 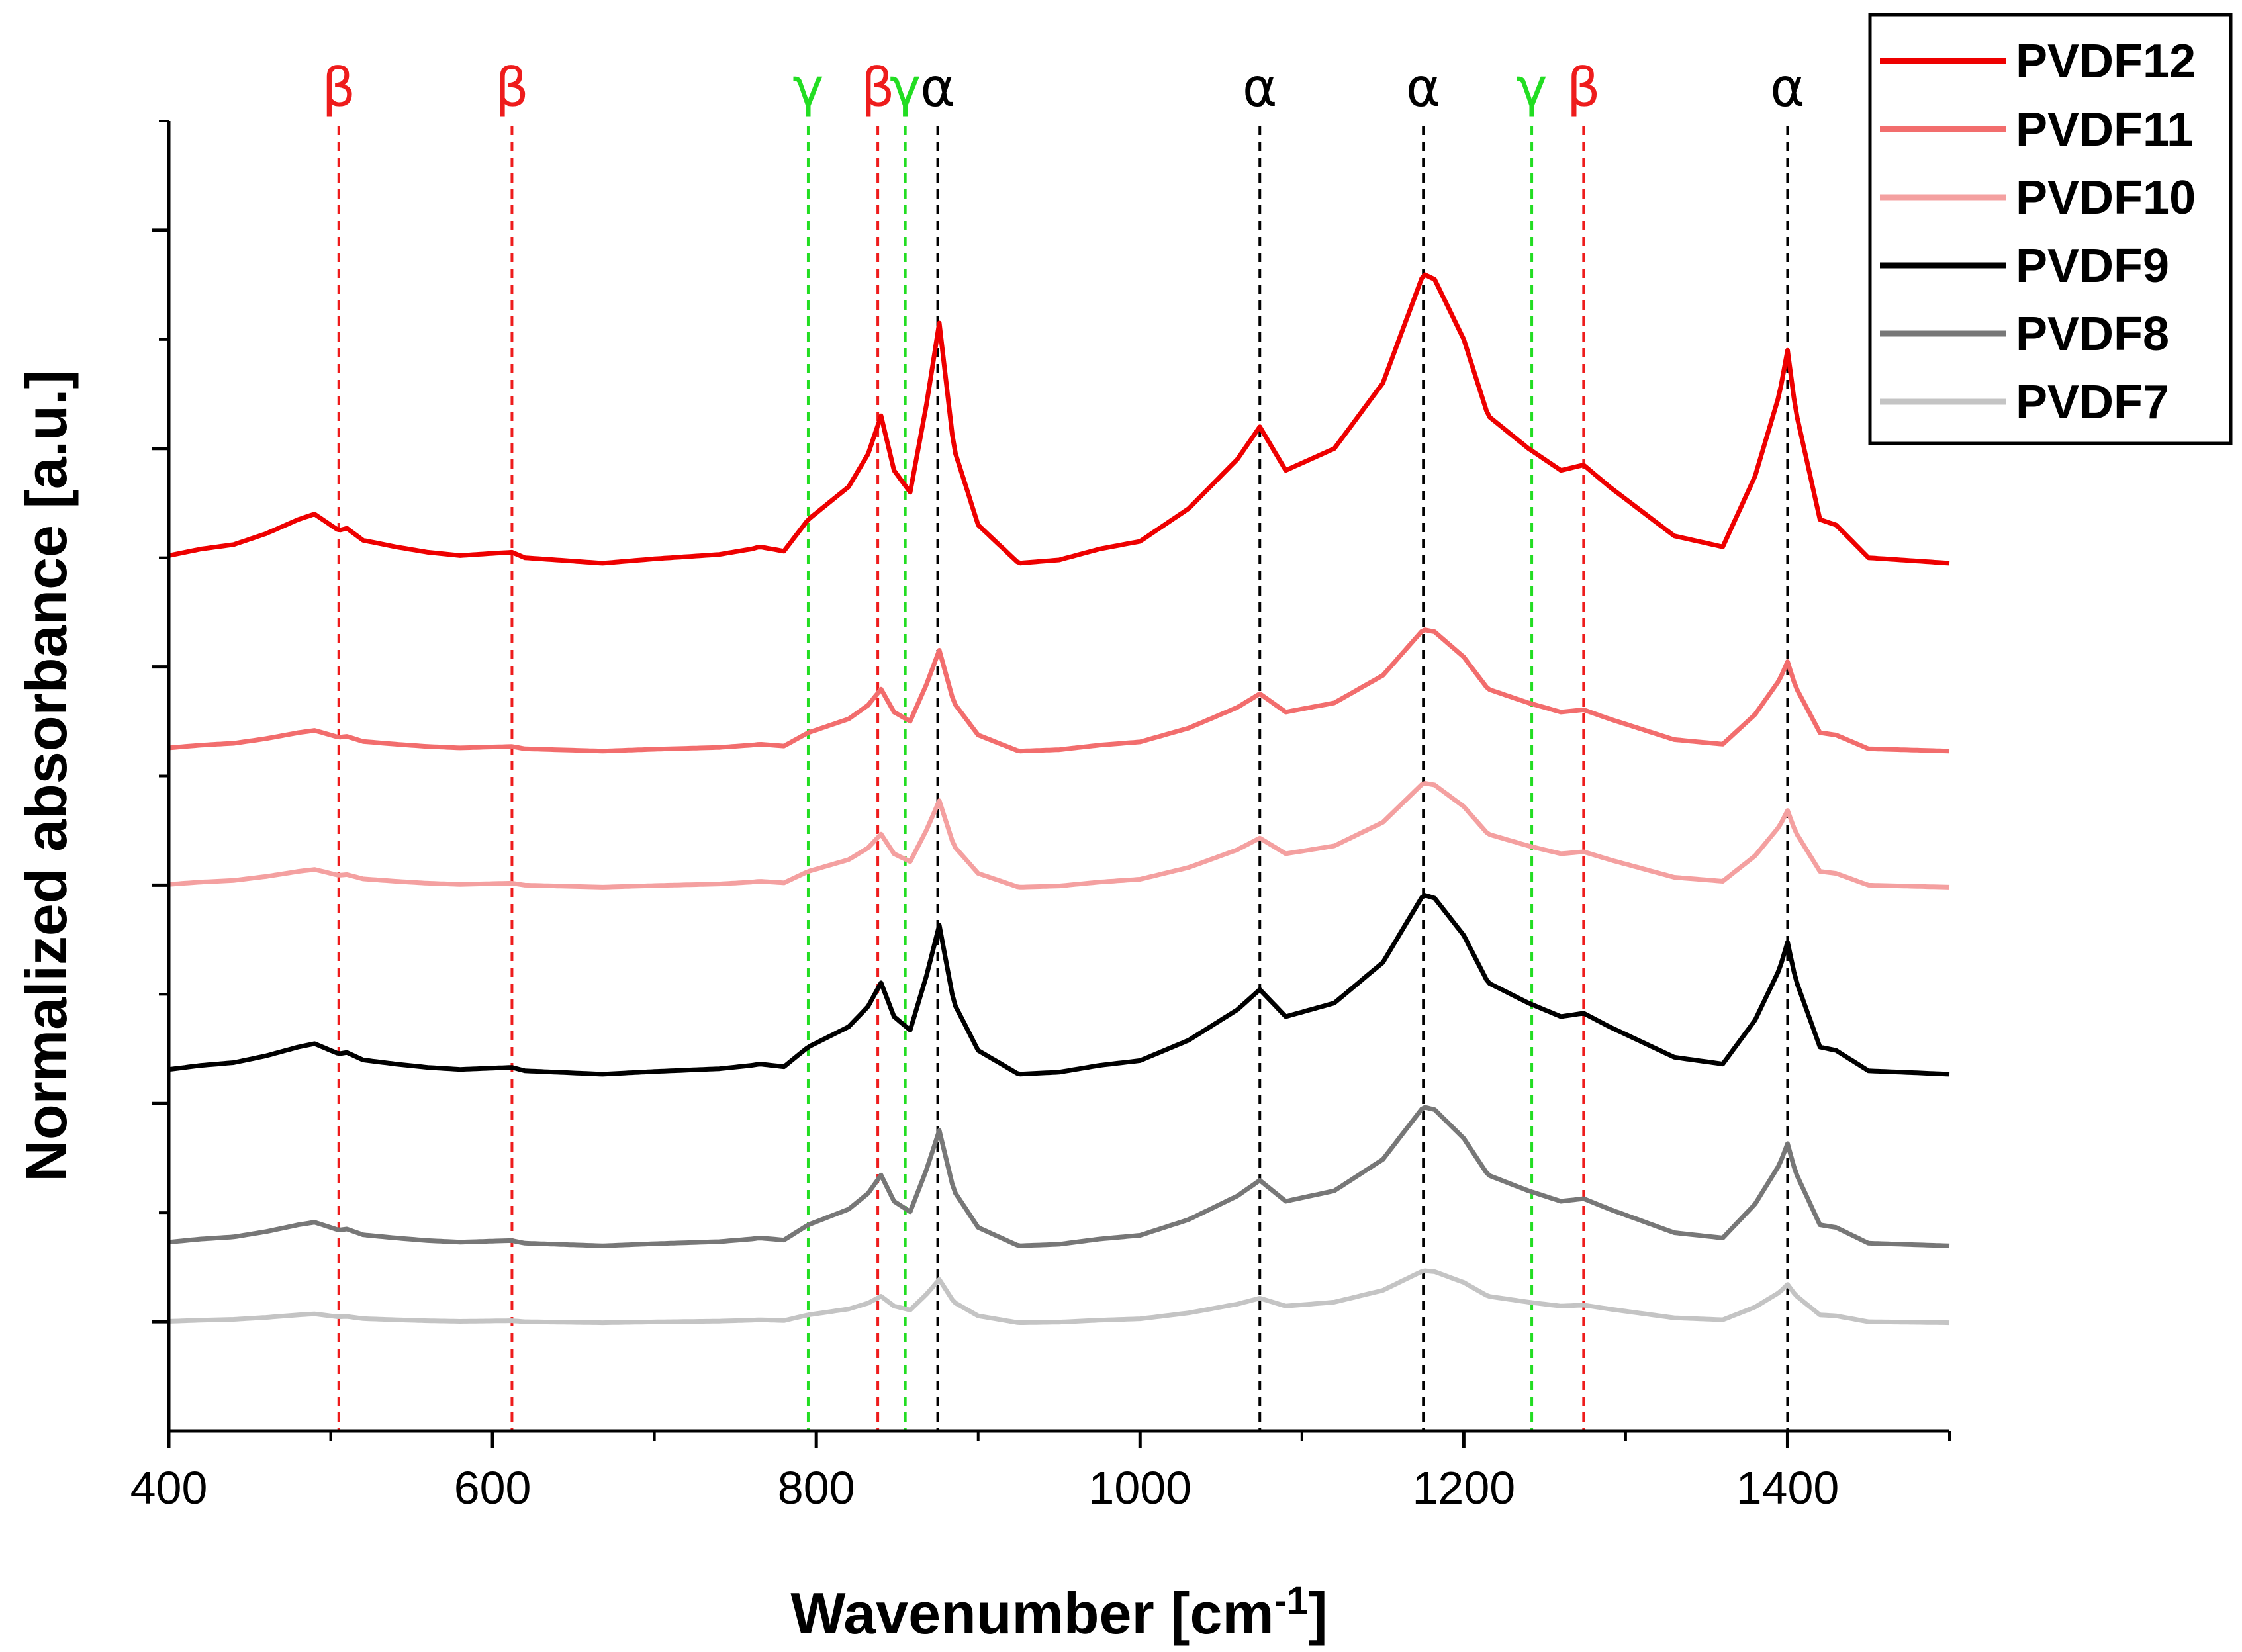 What do you see at coordinates (2106, 61) in the screenshot?
I see `legend-label: PVDF12` at bounding box center [2106, 61].